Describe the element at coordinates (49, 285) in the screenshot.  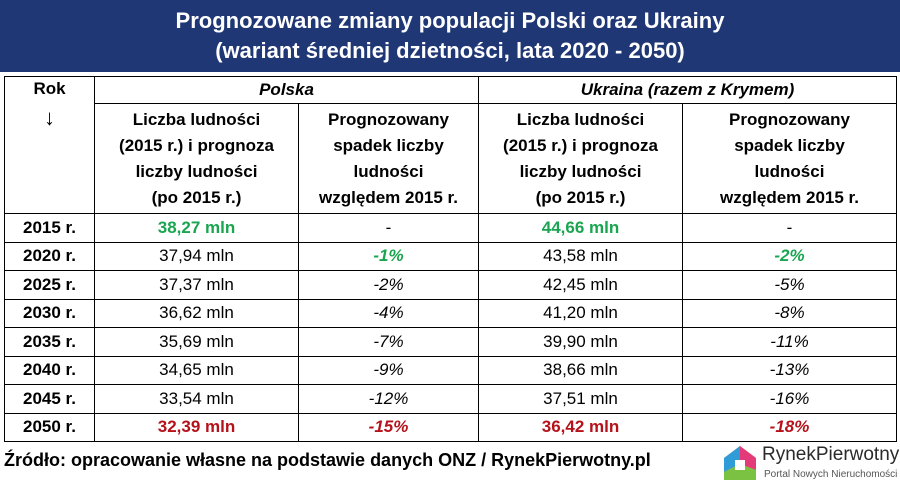
I see `year-cell: 2025 r.` at that location.